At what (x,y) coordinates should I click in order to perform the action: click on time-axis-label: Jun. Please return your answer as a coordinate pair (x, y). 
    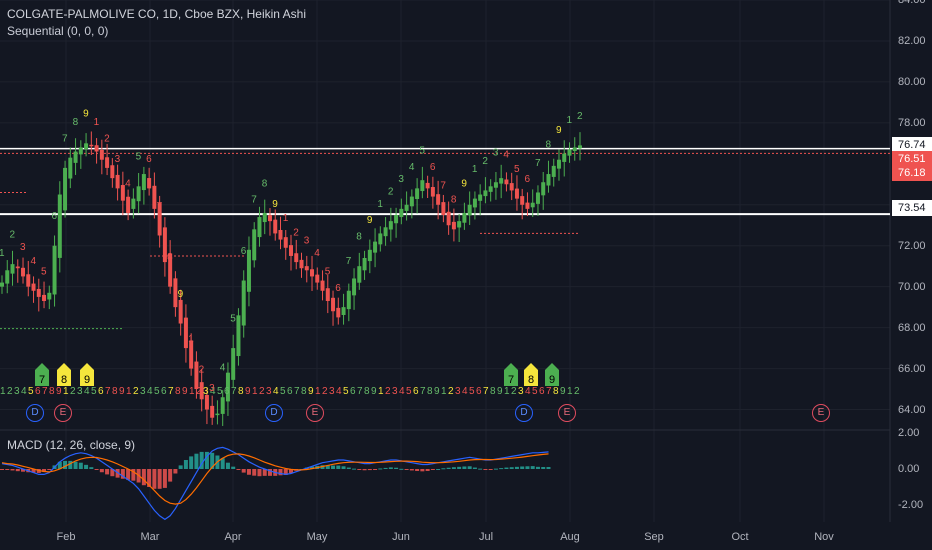
    Looking at the image, I should click on (401, 537).